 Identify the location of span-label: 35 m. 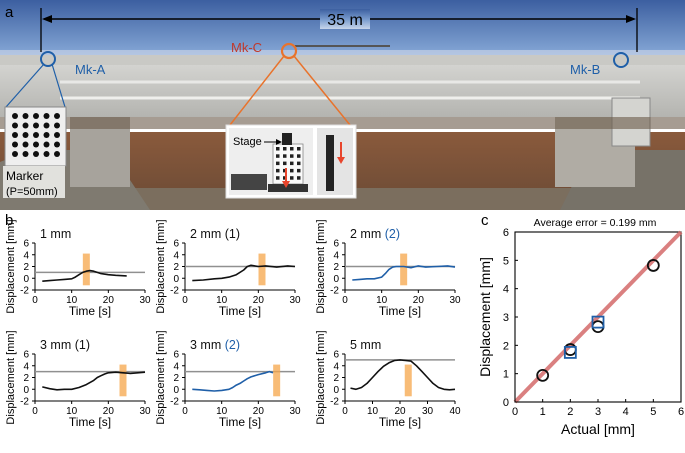
(345, 20).